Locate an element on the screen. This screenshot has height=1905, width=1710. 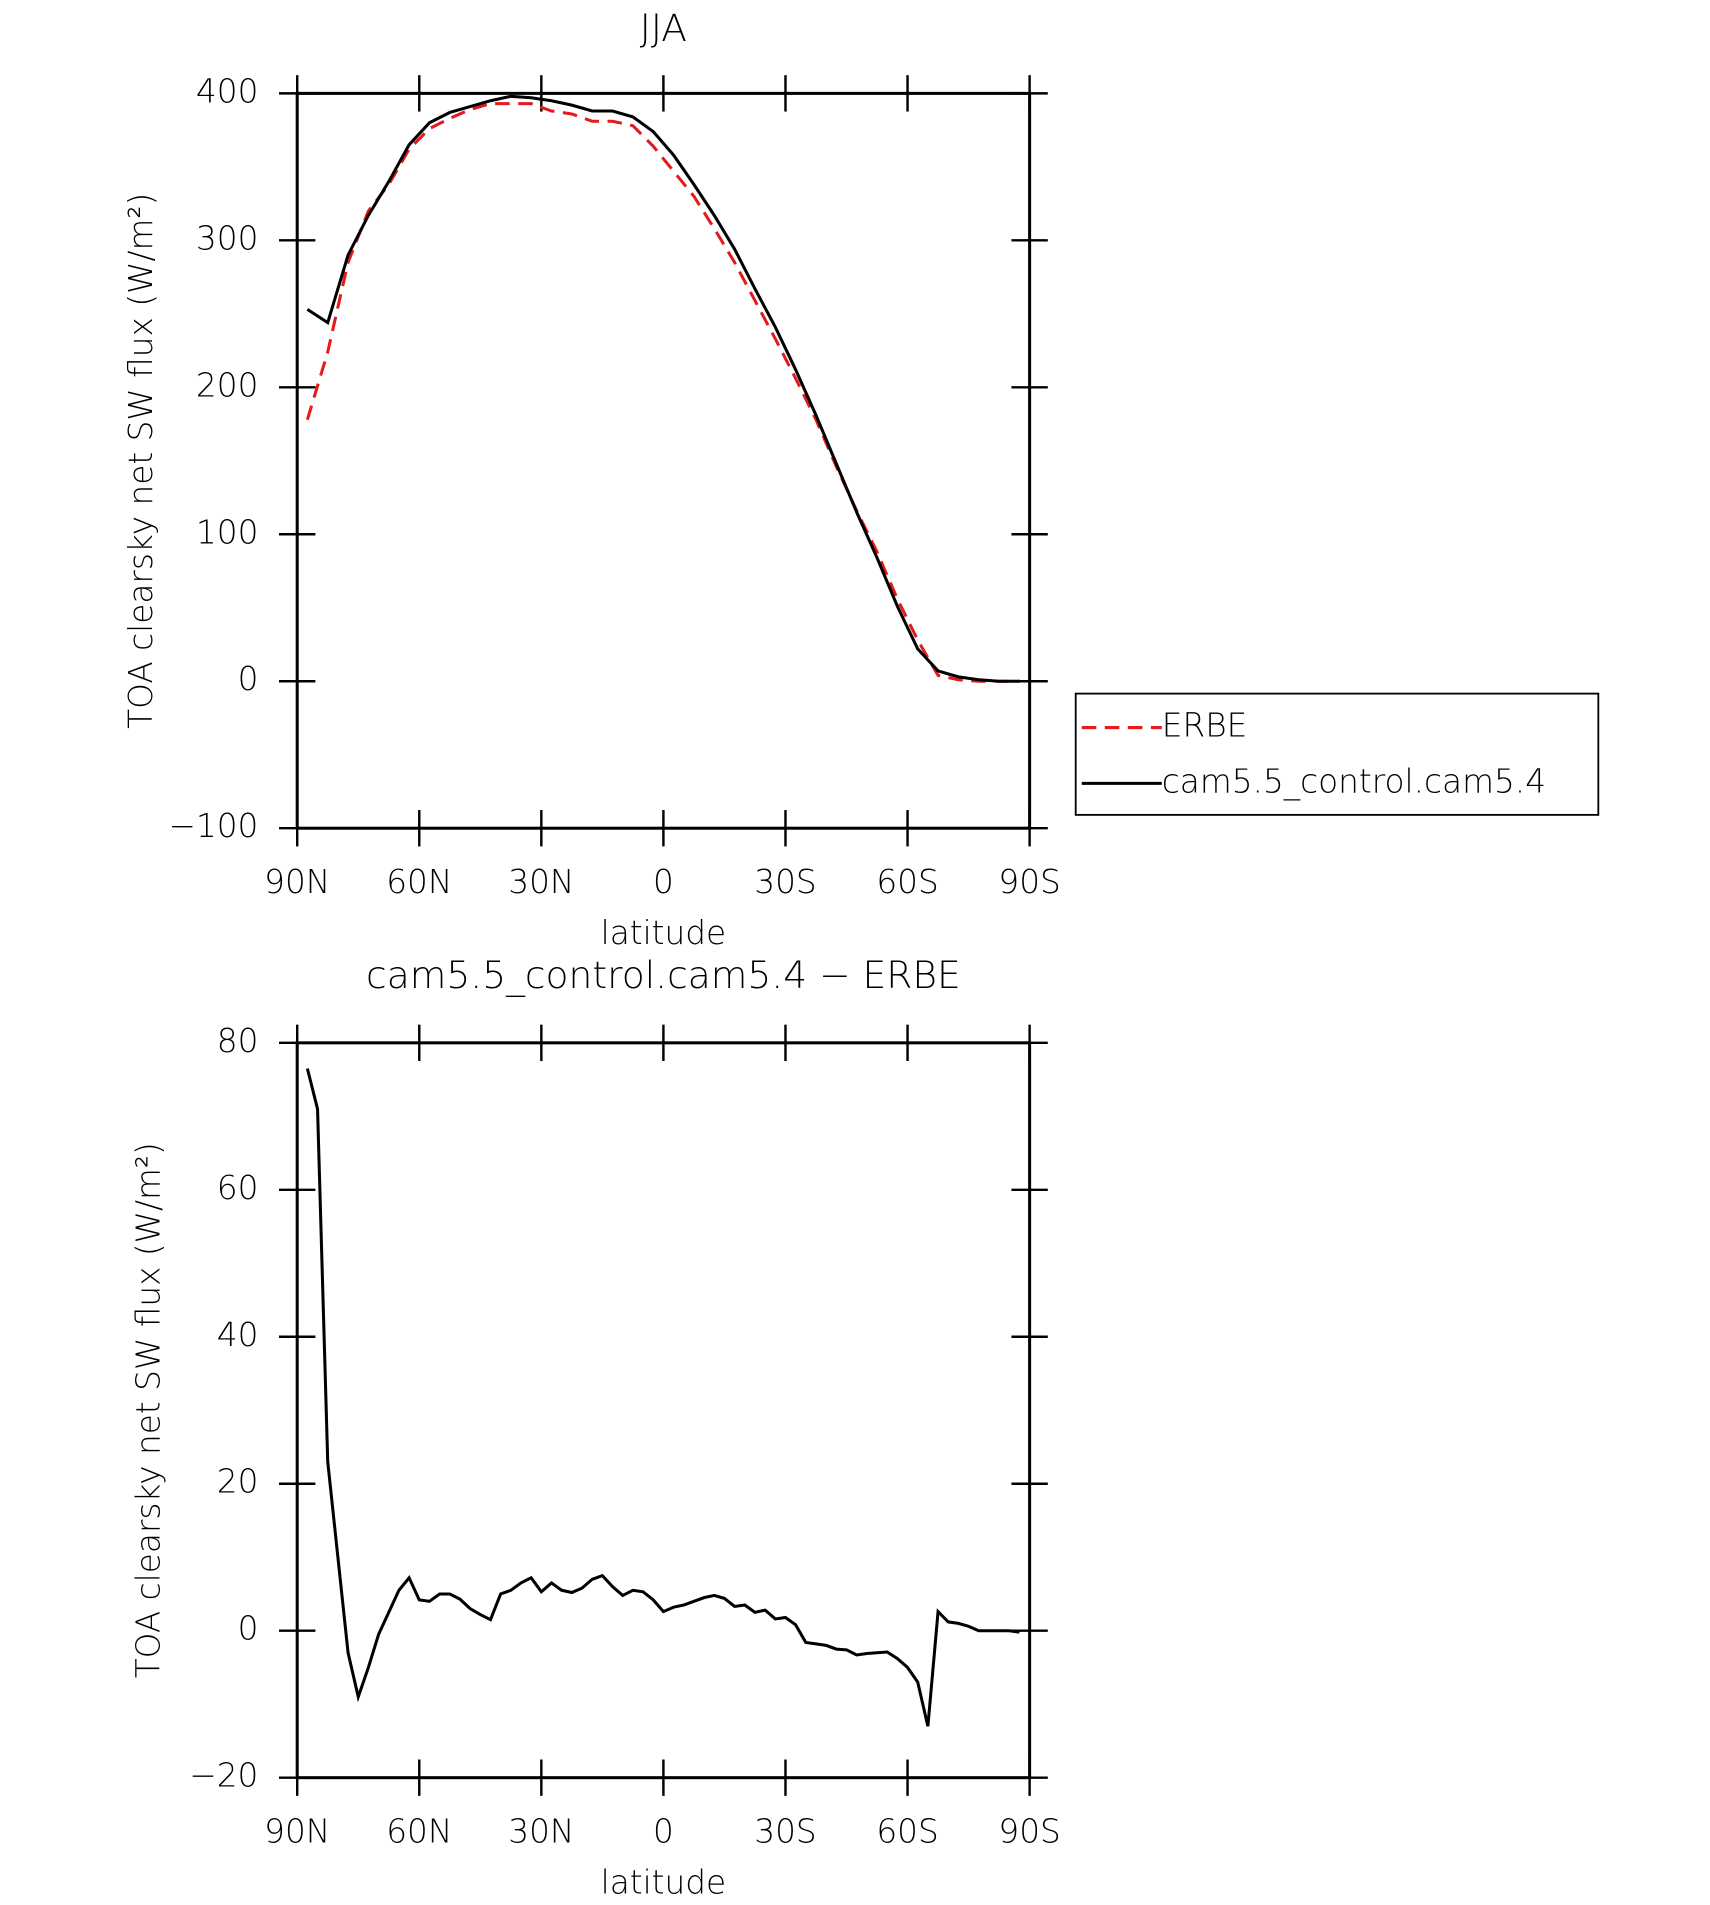
y-tick-label: 200 is located at coordinates (227, 385).